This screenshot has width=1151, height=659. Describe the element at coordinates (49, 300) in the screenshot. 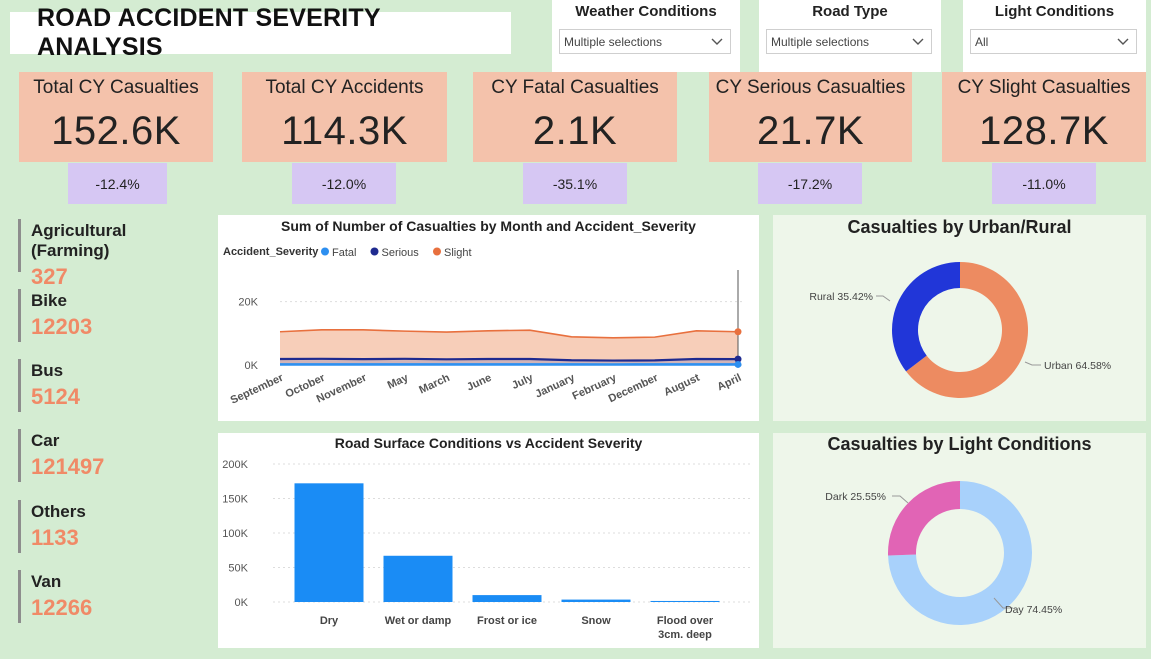

I see `vehicle-label: Bike` at that location.